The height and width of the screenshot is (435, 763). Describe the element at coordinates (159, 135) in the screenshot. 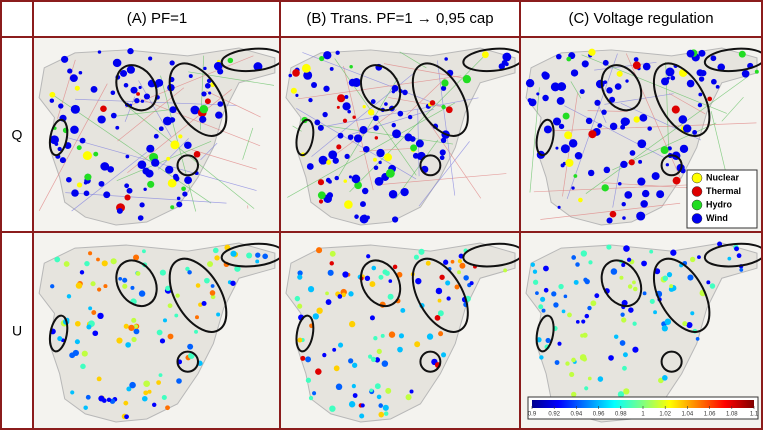

I see `map` at that location.